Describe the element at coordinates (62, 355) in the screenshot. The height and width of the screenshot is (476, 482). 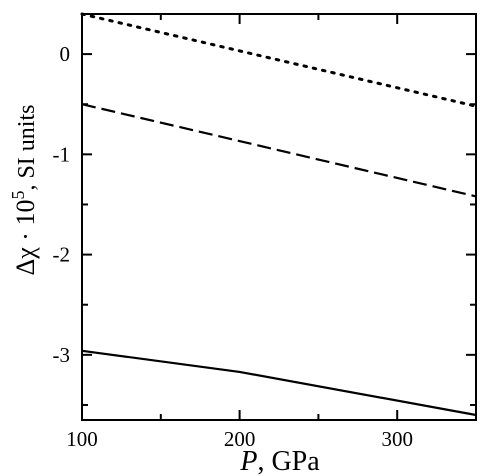
I see `y-tick-label: -3` at that location.